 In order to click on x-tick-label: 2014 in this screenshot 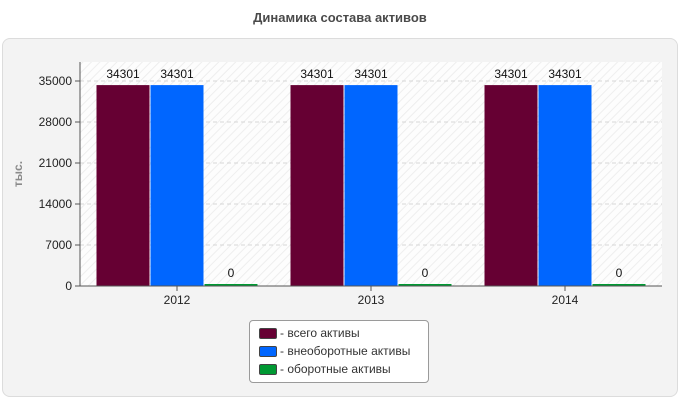, I will do `click(565, 300)`.